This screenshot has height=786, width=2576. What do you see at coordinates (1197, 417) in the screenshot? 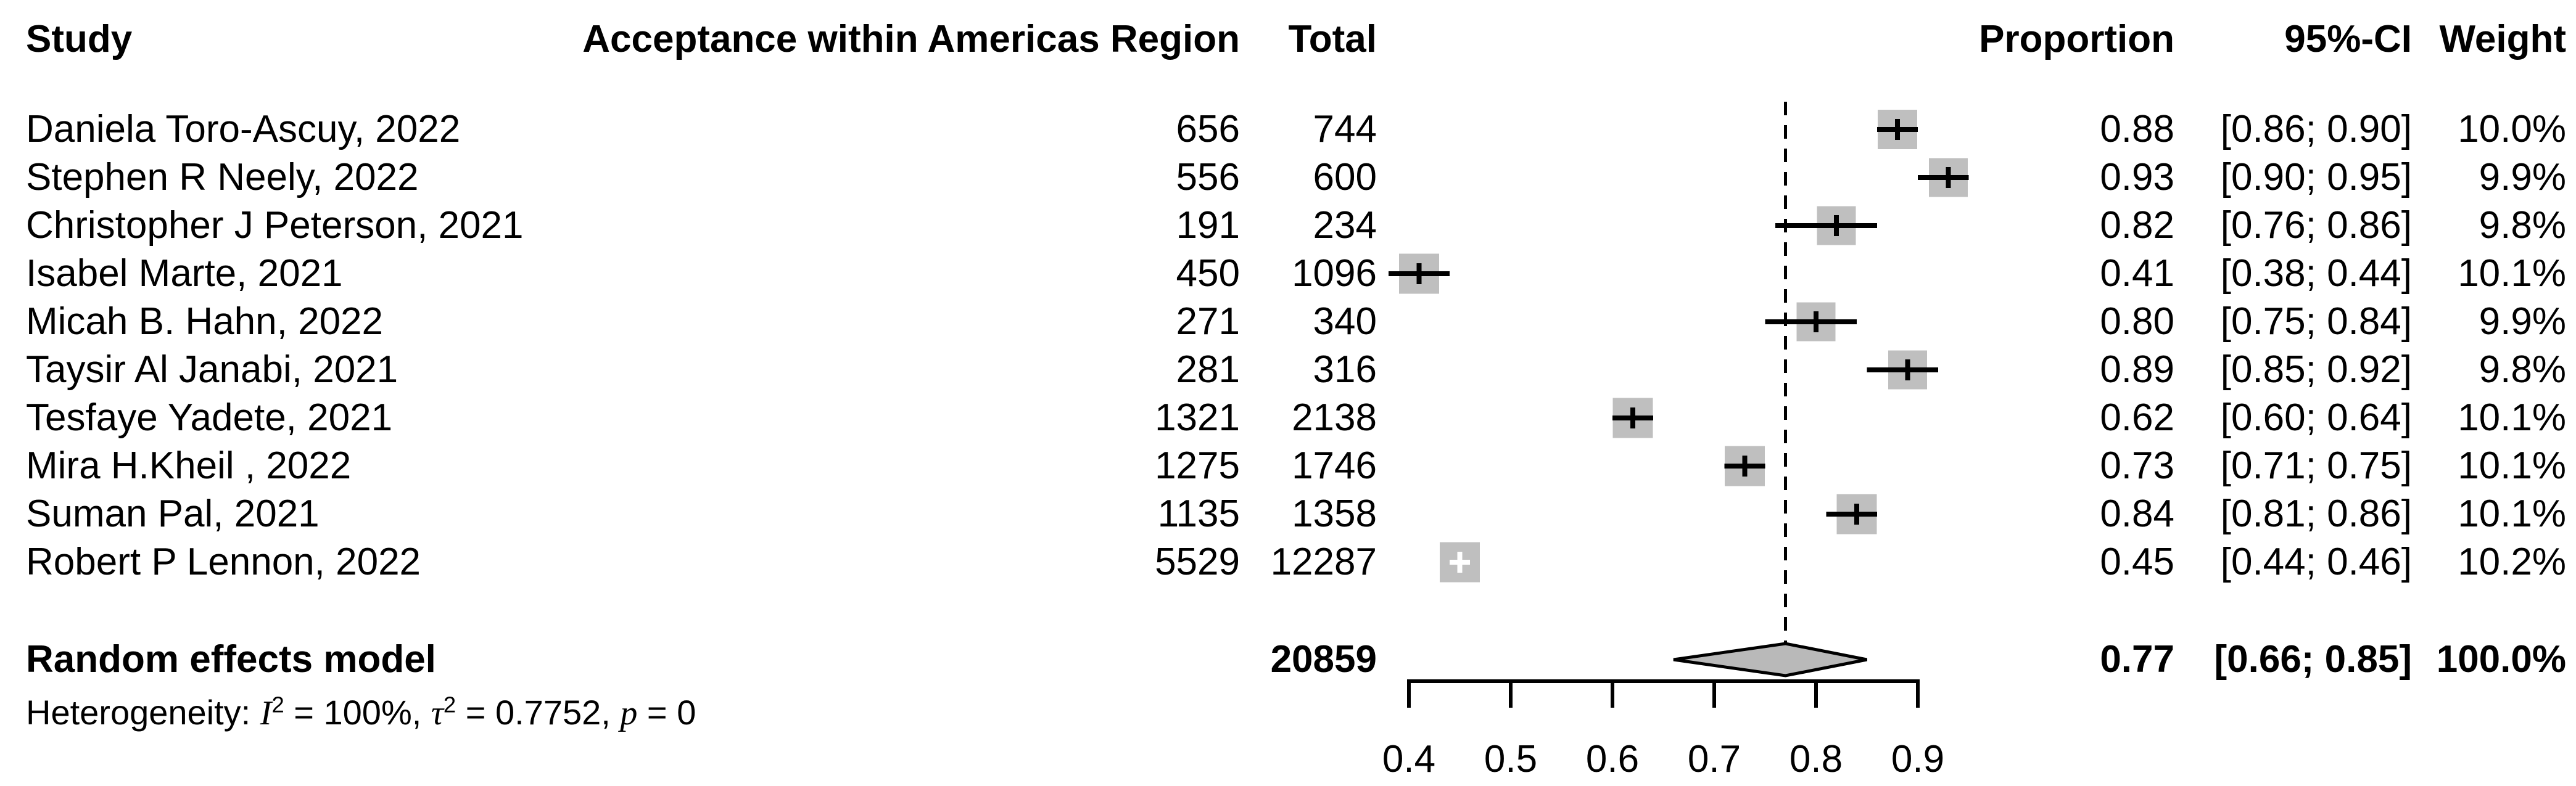
I see `study-events: 1321` at bounding box center [1197, 417].